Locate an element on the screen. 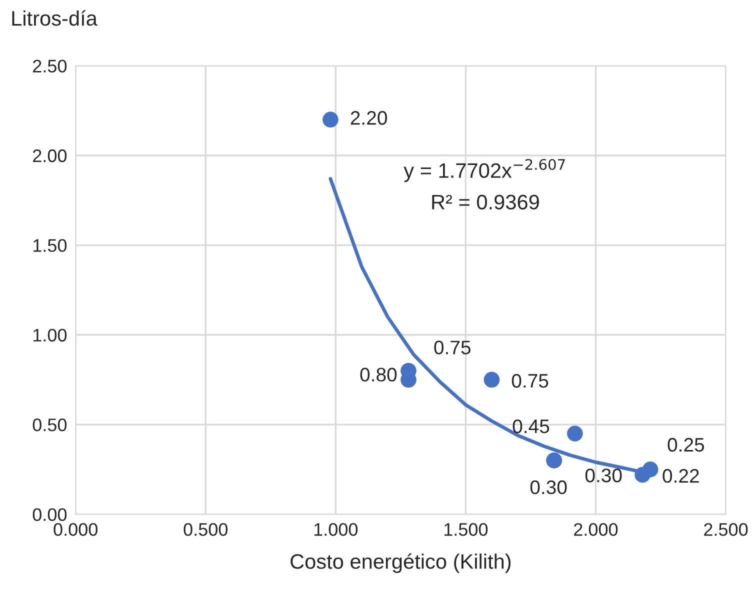  x-tick-label: 0.500 is located at coordinates (206, 529).